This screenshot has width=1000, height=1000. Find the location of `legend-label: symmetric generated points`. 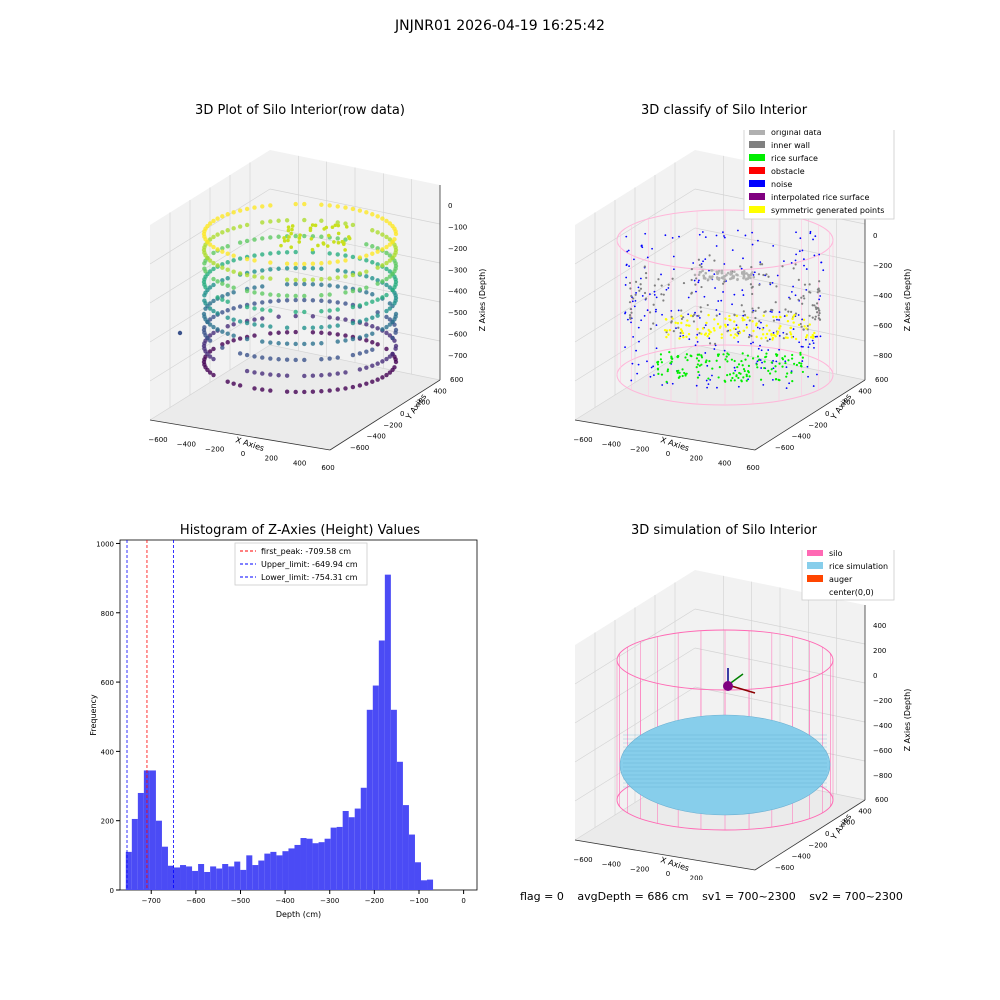

legend-label: symmetric generated points is located at coordinates (827, 210).